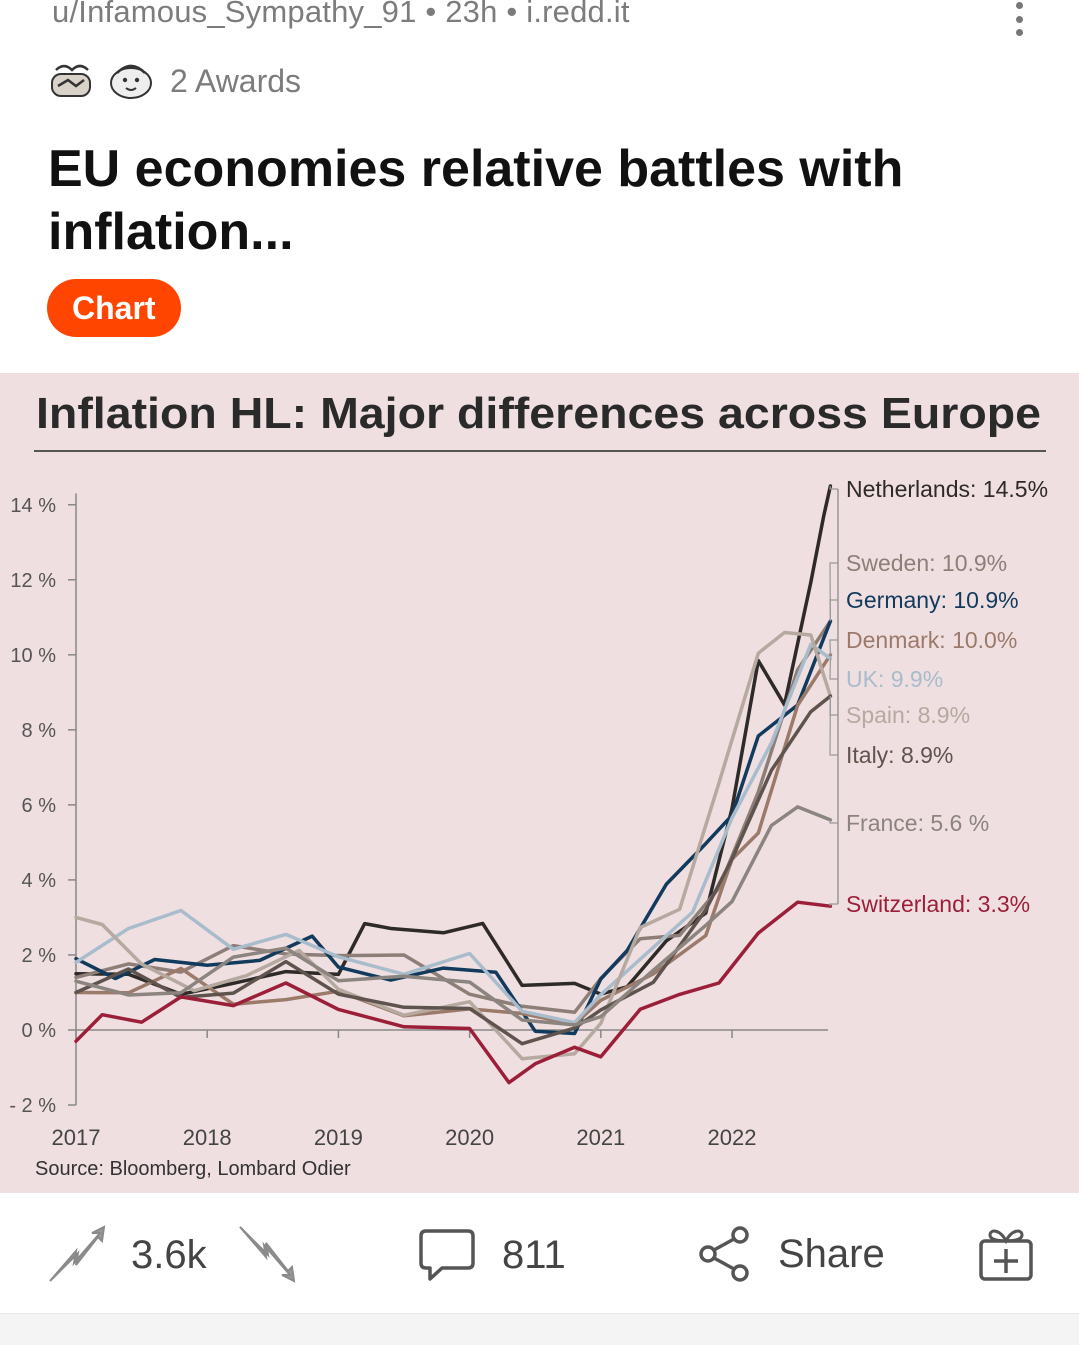  I want to click on x-axis: 2017 2018 2019 2020 2021 2022, so click(440, 1089).